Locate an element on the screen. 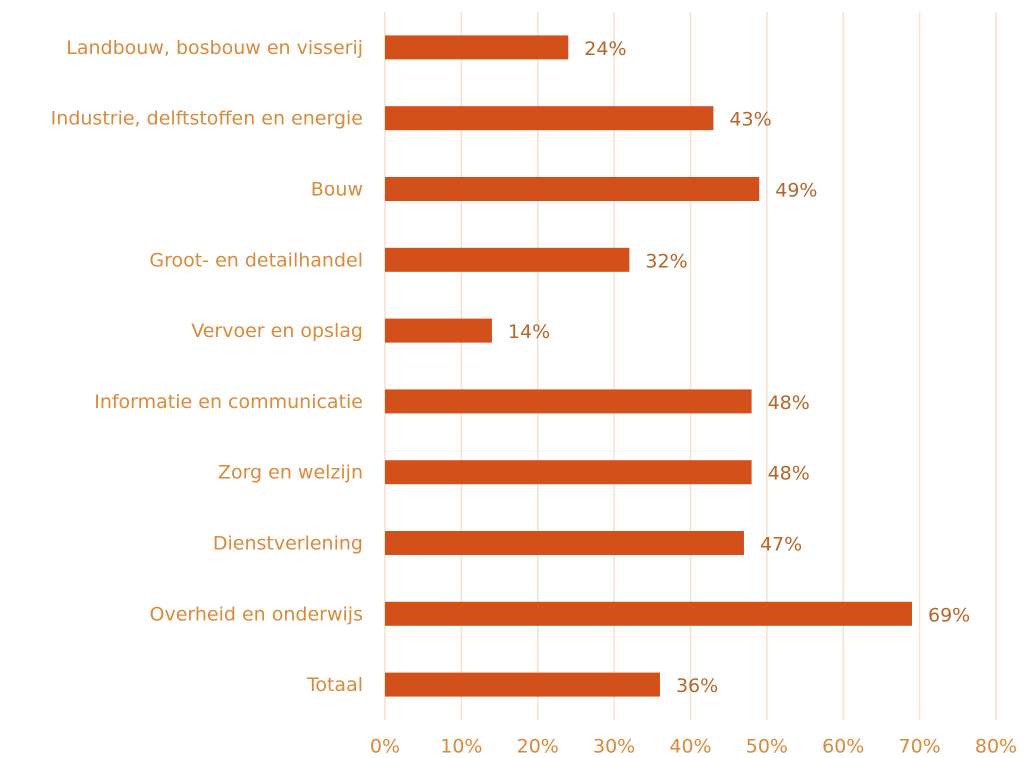  value-label: 32% is located at coordinates (666, 261).